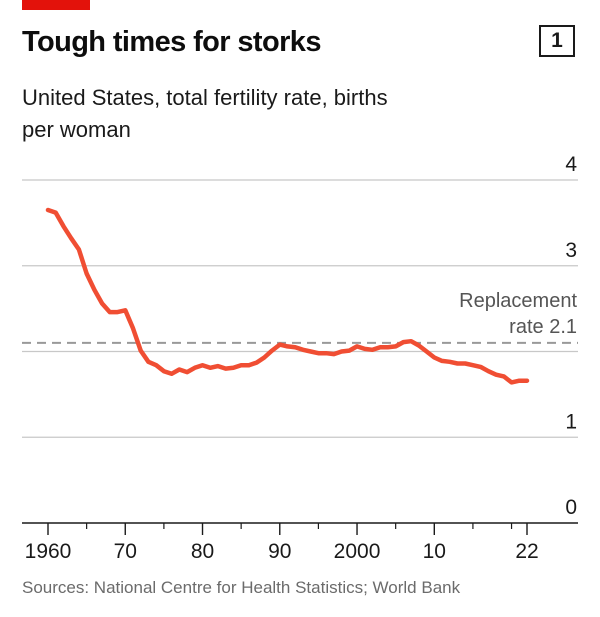 The height and width of the screenshot is (617, 600). Describe the element at coordinates (518, 301) in the screenshot. I see `replacement-rate-label-1: Replacement` at that location.